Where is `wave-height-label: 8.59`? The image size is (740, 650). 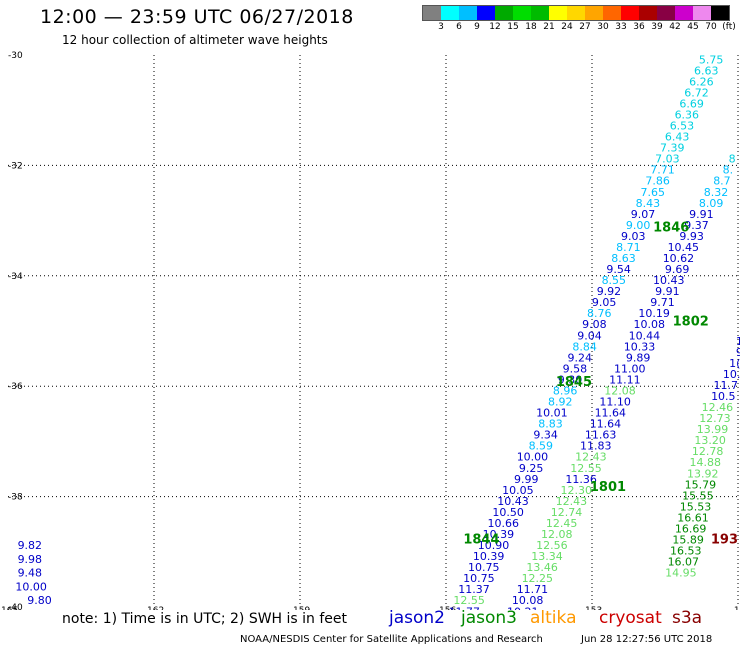
wave-height-label: 8.59 is located at coordinates (541, 446).